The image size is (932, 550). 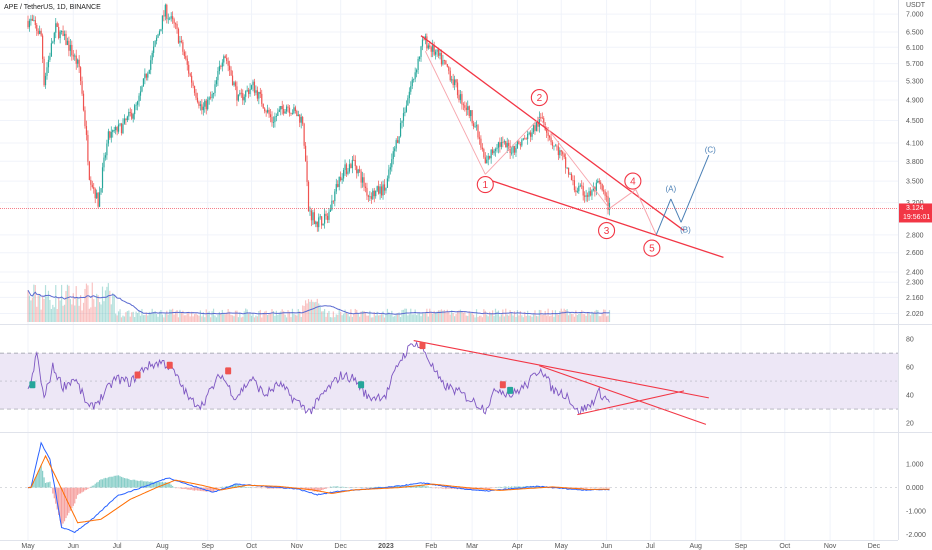 I want to click on wave-label: 2, so click(x=540, y=98).